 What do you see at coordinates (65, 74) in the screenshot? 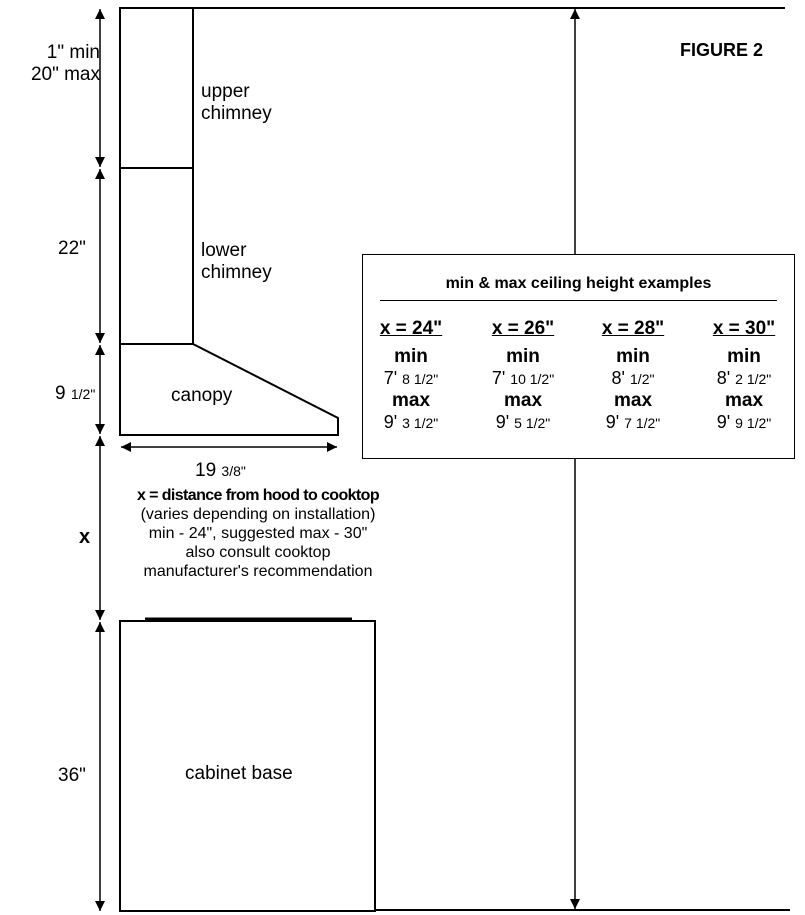
I see `upper-dim-max: 20" max` at bounding box center [65, 74].